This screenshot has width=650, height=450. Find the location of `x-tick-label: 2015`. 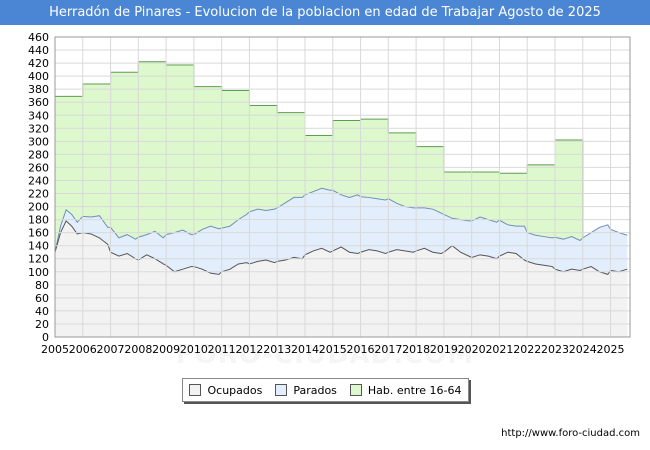

x-tick-label: 2015 is located at coordinates (333, 349).